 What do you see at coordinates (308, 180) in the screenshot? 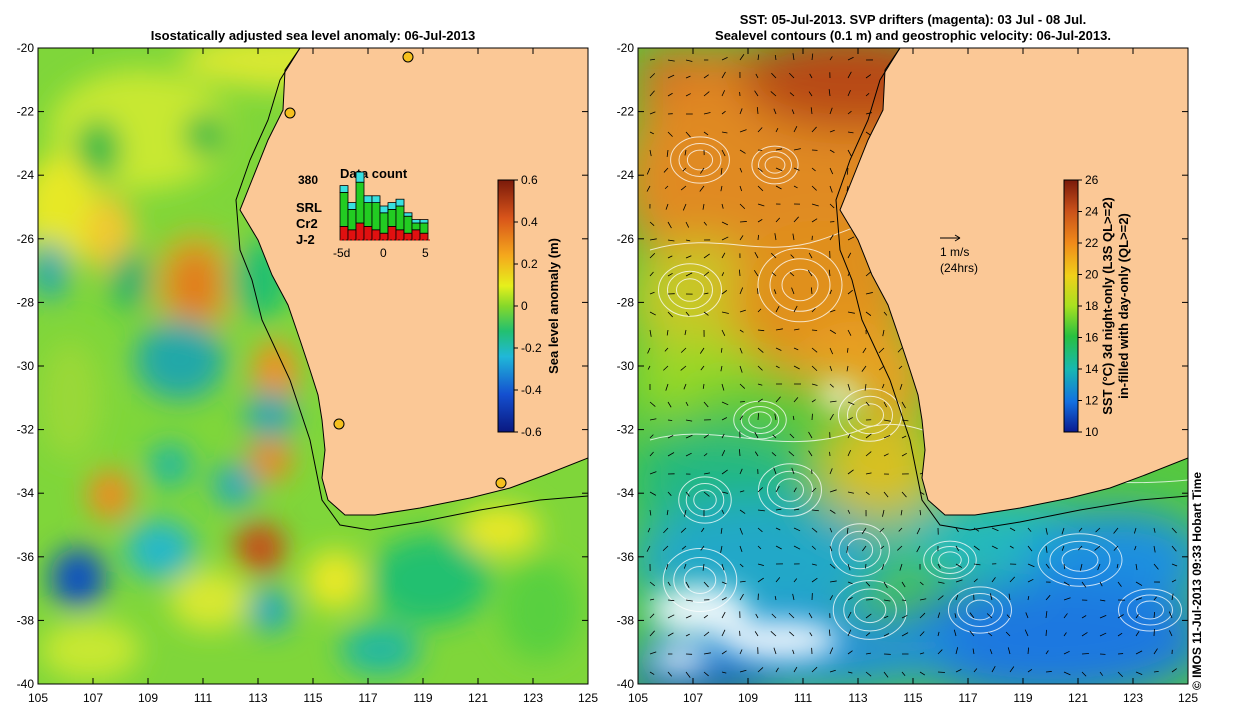
I see `inset-count: 380` at bounding box center [308, 180].